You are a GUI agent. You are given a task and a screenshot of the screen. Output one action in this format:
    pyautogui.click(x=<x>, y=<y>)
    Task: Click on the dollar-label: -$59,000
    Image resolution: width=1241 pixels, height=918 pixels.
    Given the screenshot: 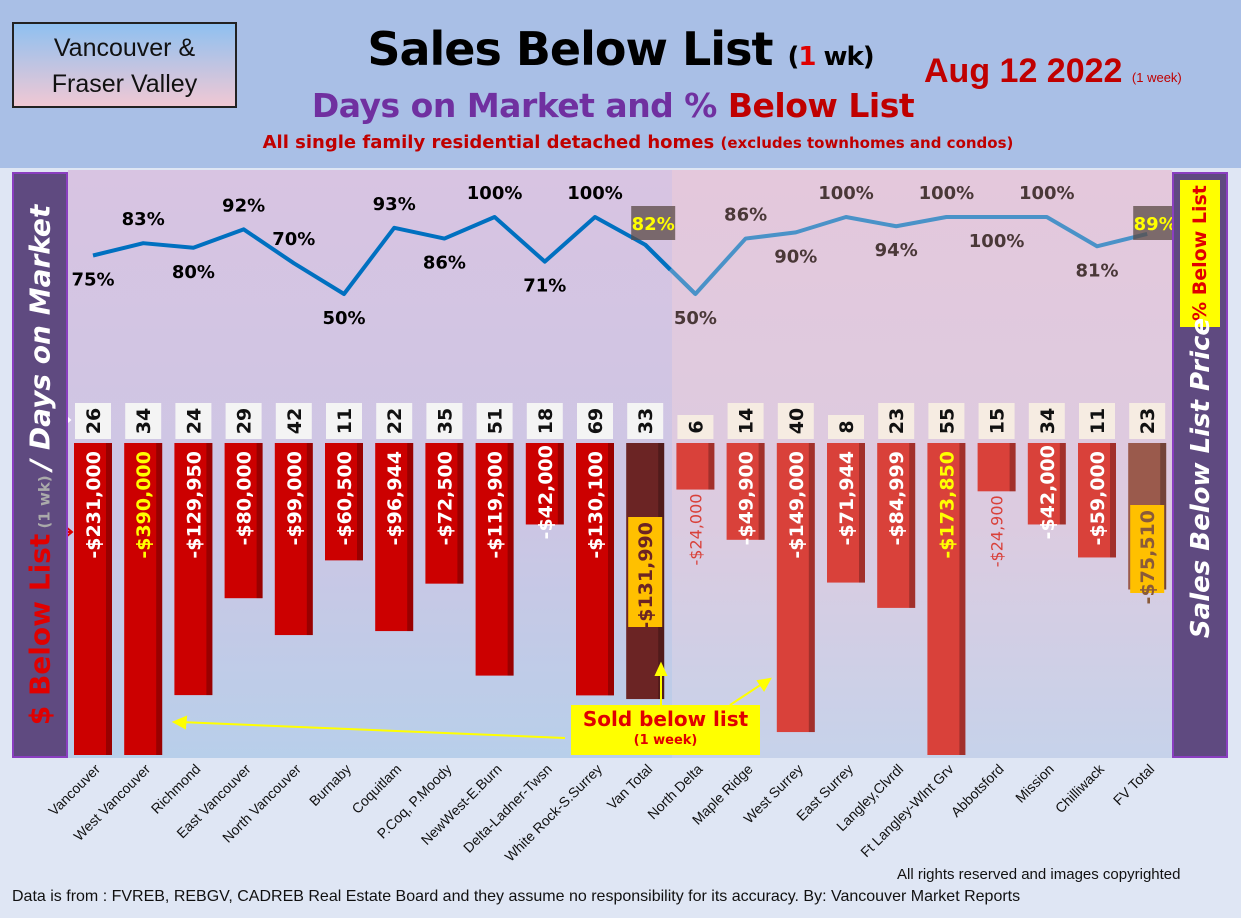 What is the action you would take?
    pyautogui.click(x=1098, y=498)
    